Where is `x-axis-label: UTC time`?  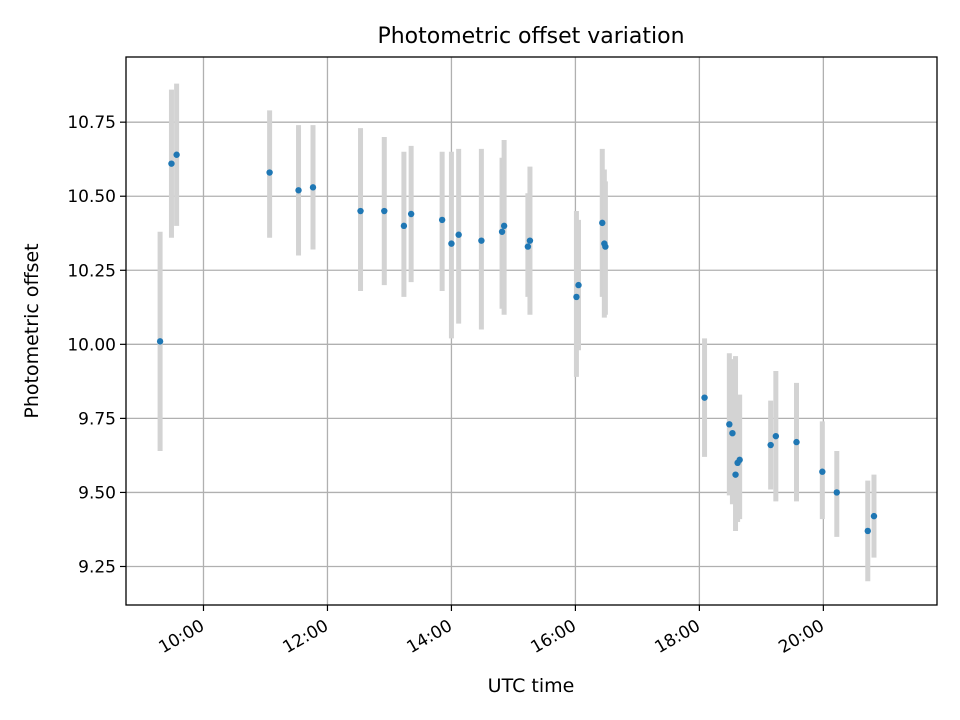 x-axis-label: UTC time is located at coordinates (531, 686).